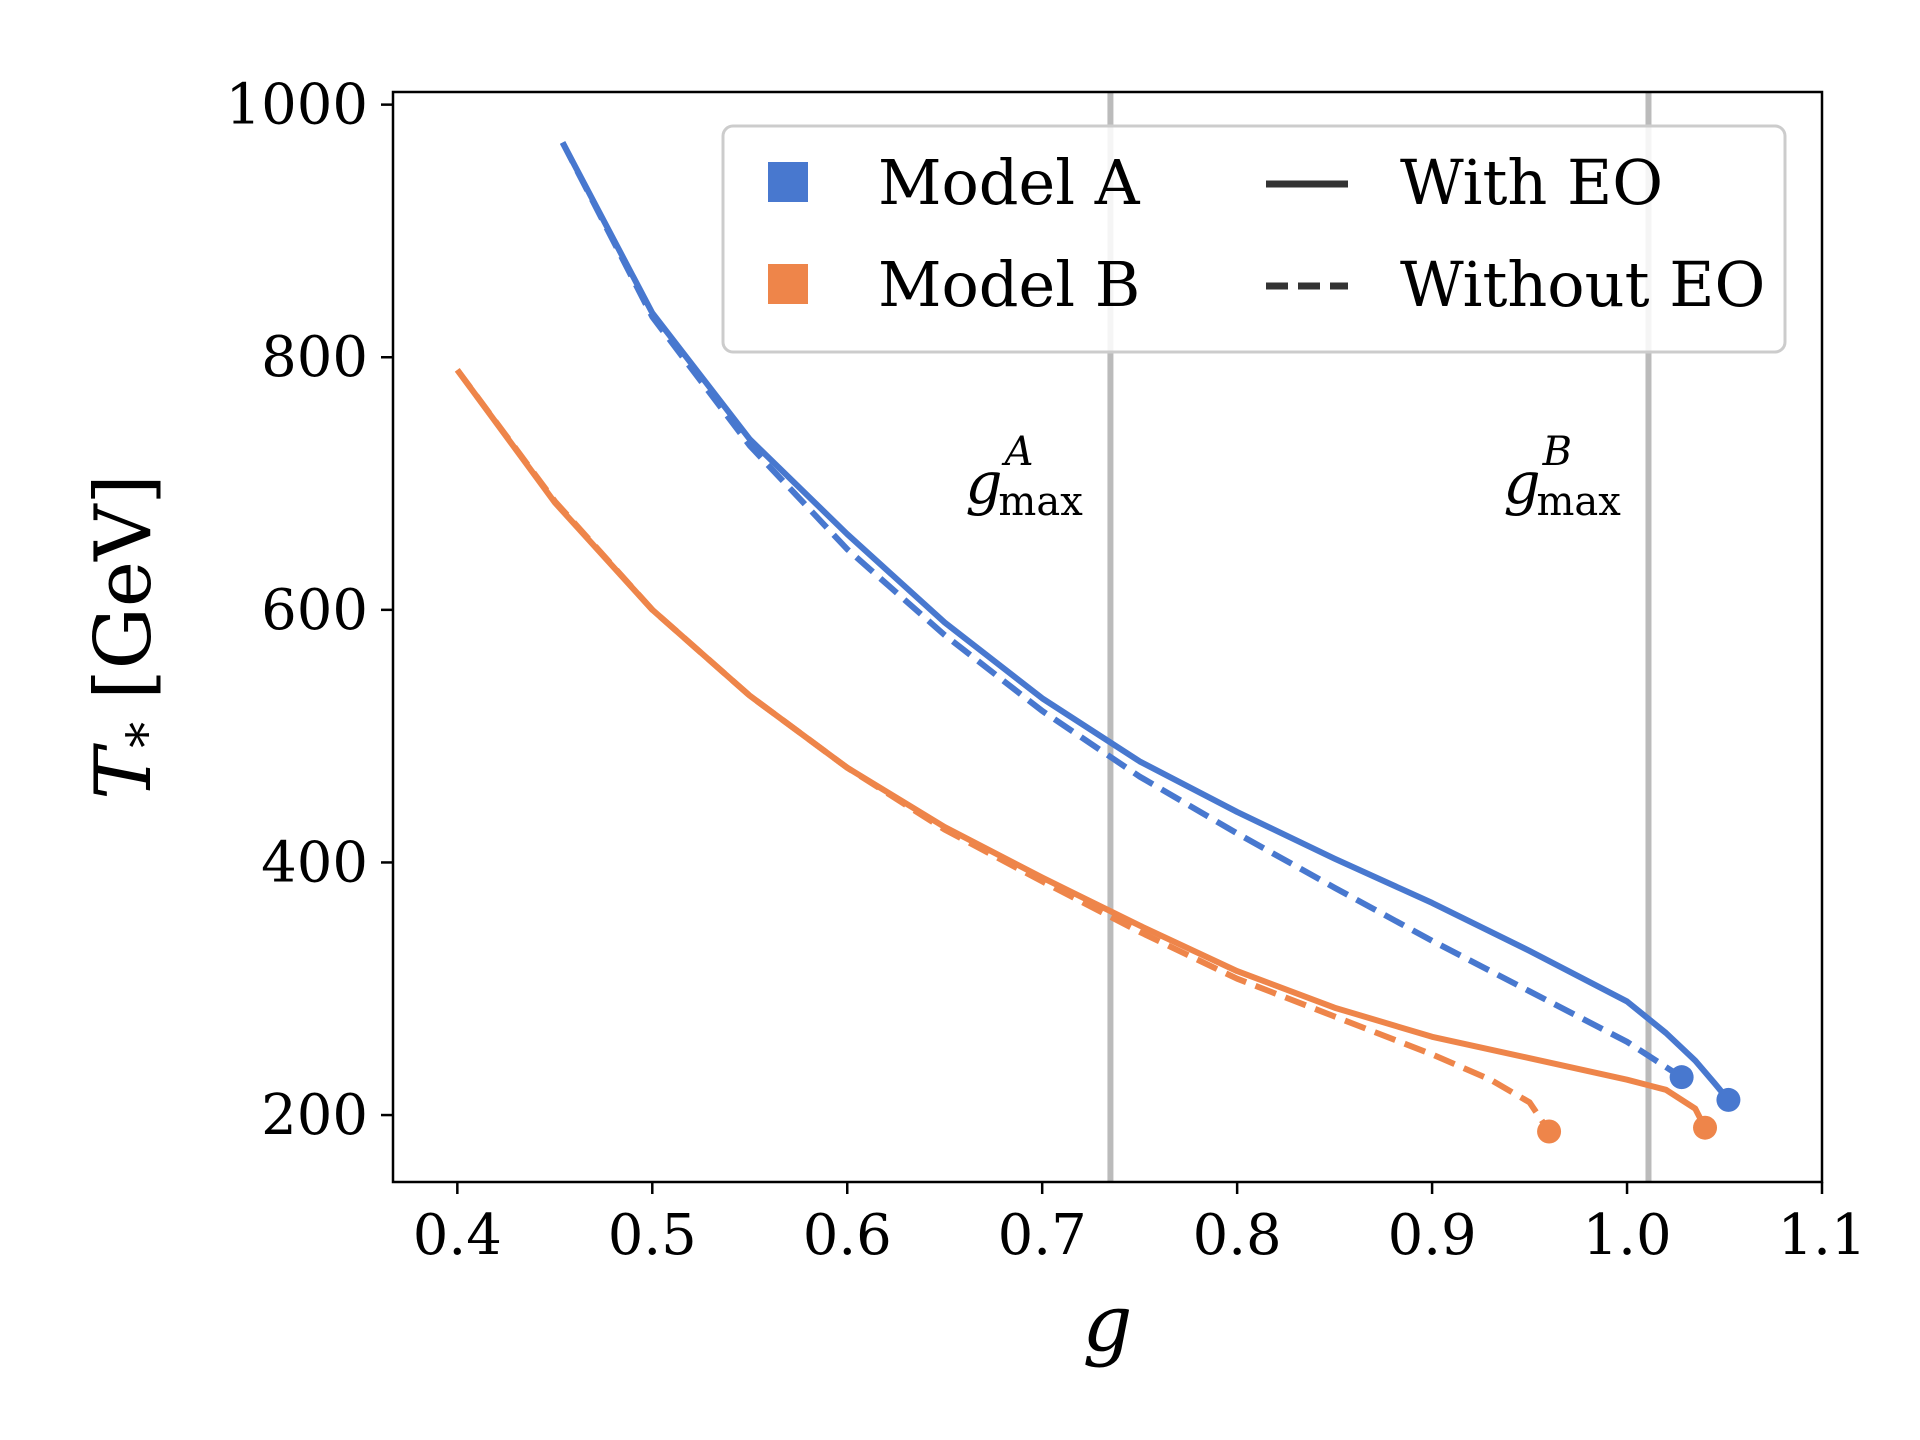 The height and width of the screenshot is (1440, 1920). I want to click on legend-swatch-model-b, so click(788, 284).